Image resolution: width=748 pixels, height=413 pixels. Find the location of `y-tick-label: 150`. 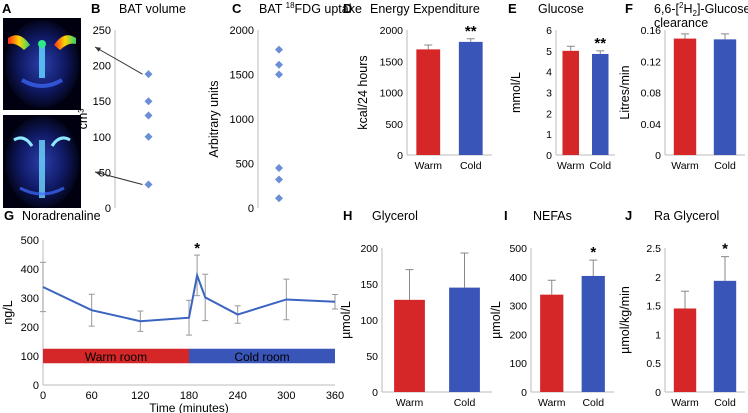

y-tick-label: 150 is located at coordinates (369, 285).